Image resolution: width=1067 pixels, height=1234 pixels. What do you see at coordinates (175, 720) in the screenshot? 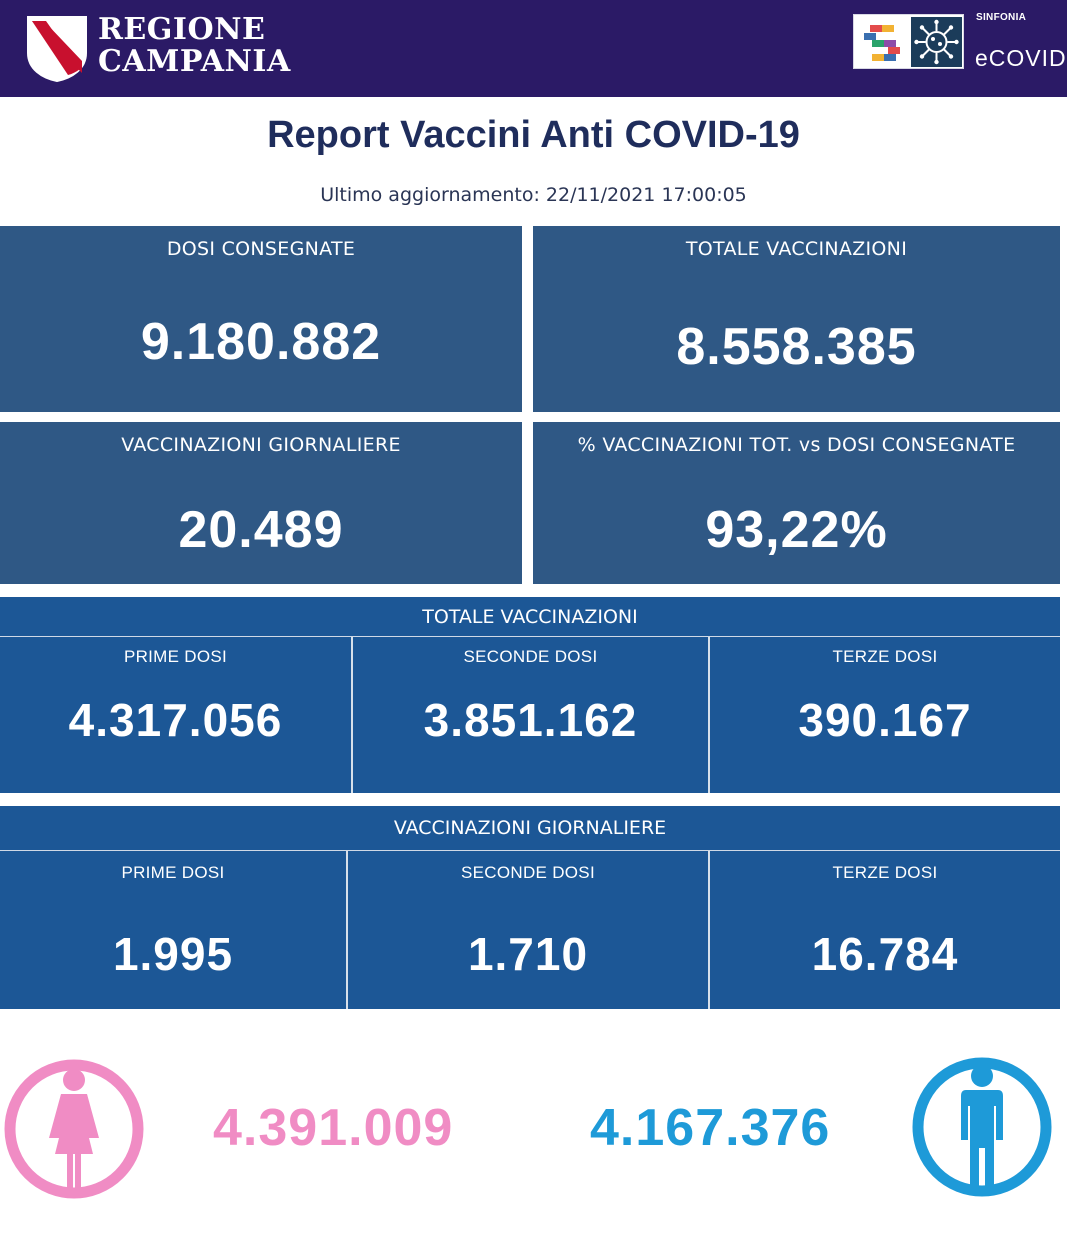
I see `cell-value: 4.317.056` at bounding box center [175, 720].